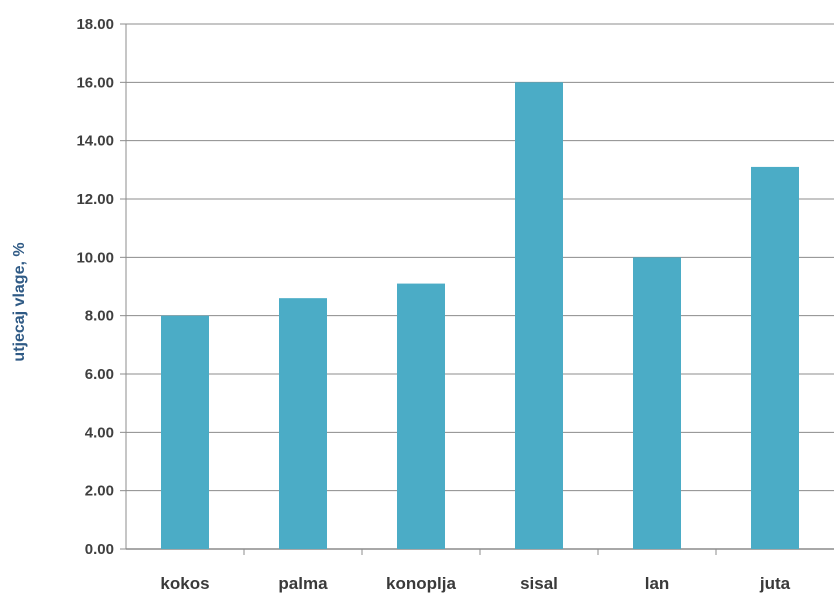 This screenshot has height=601, width=834. I want to click on bar-sisal, so click(539, 315).